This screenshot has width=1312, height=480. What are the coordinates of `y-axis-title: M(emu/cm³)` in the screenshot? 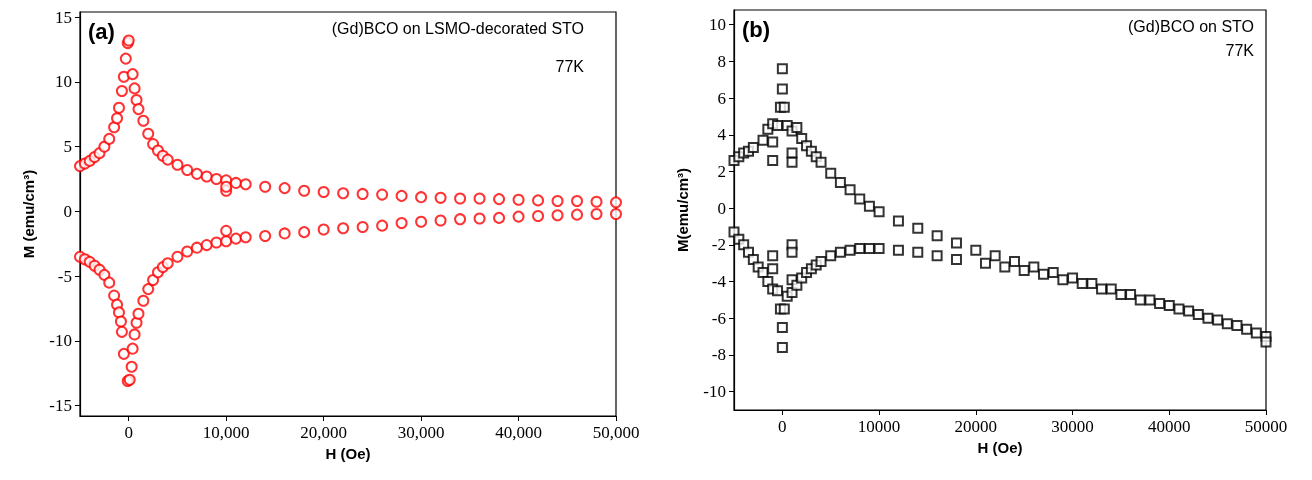 It's located at (682, 210).